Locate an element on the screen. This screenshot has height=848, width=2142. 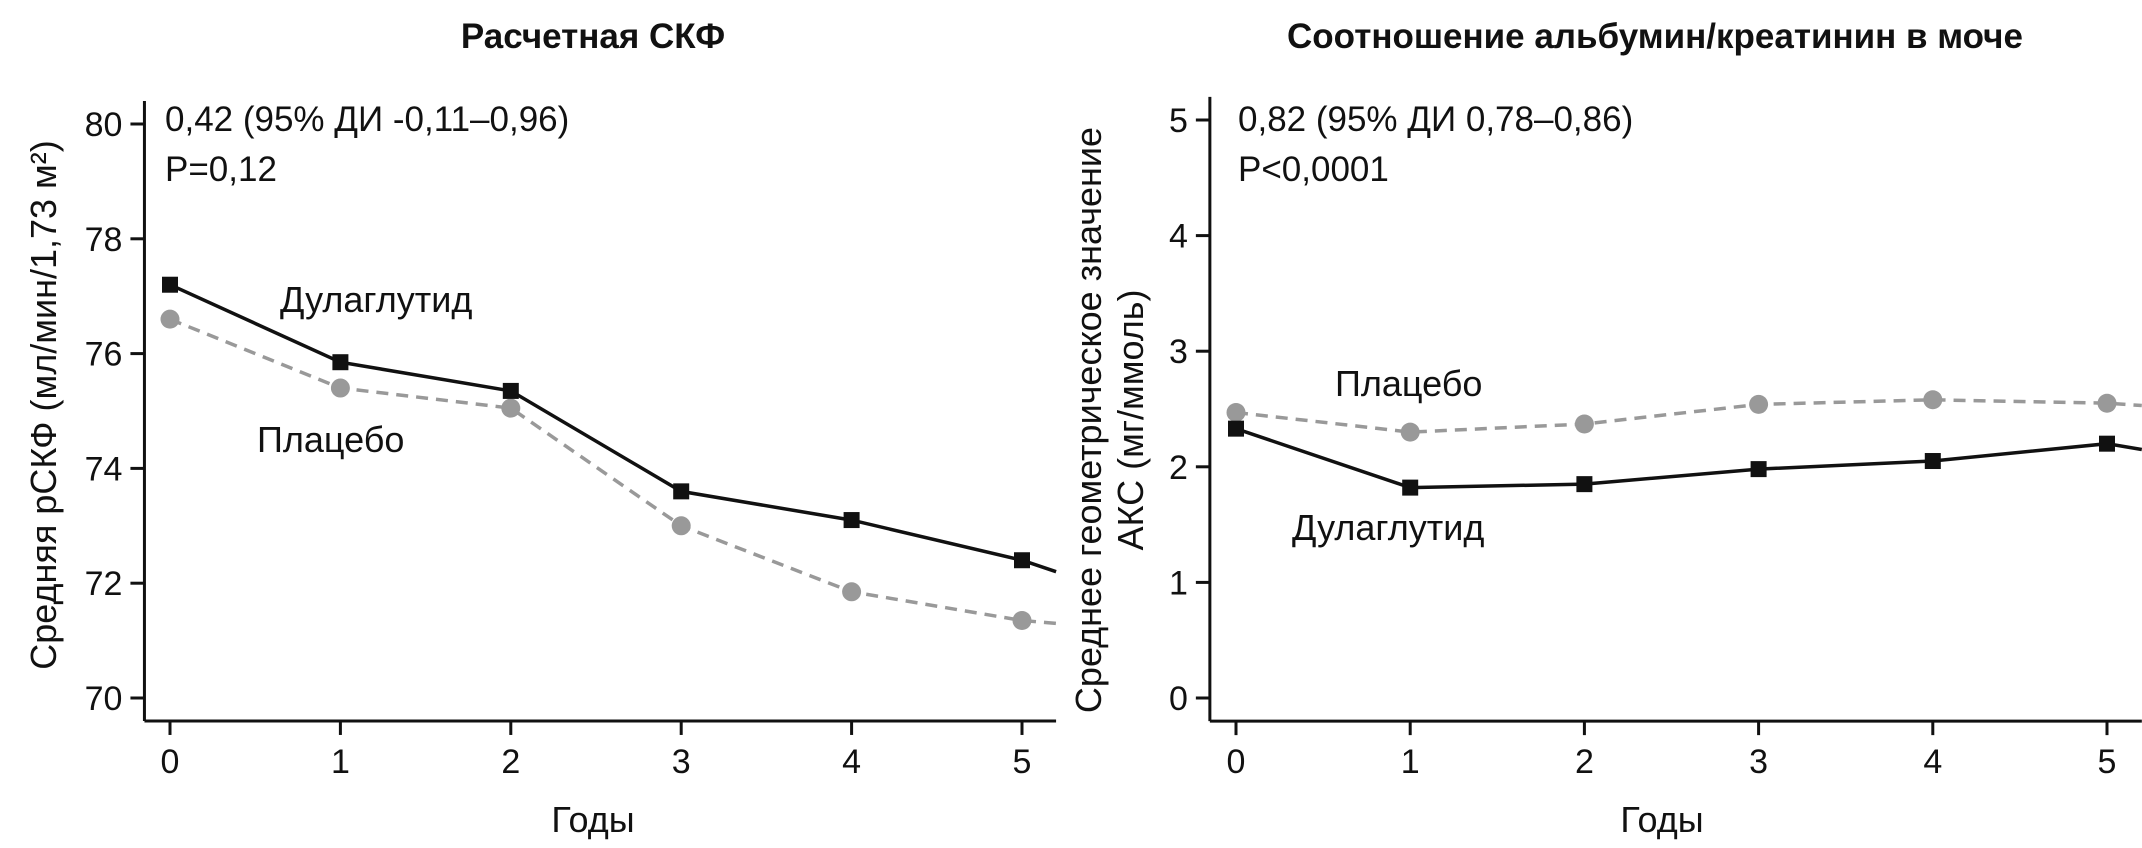
y-tick-label: 70 is located at coordinates (104, 699).